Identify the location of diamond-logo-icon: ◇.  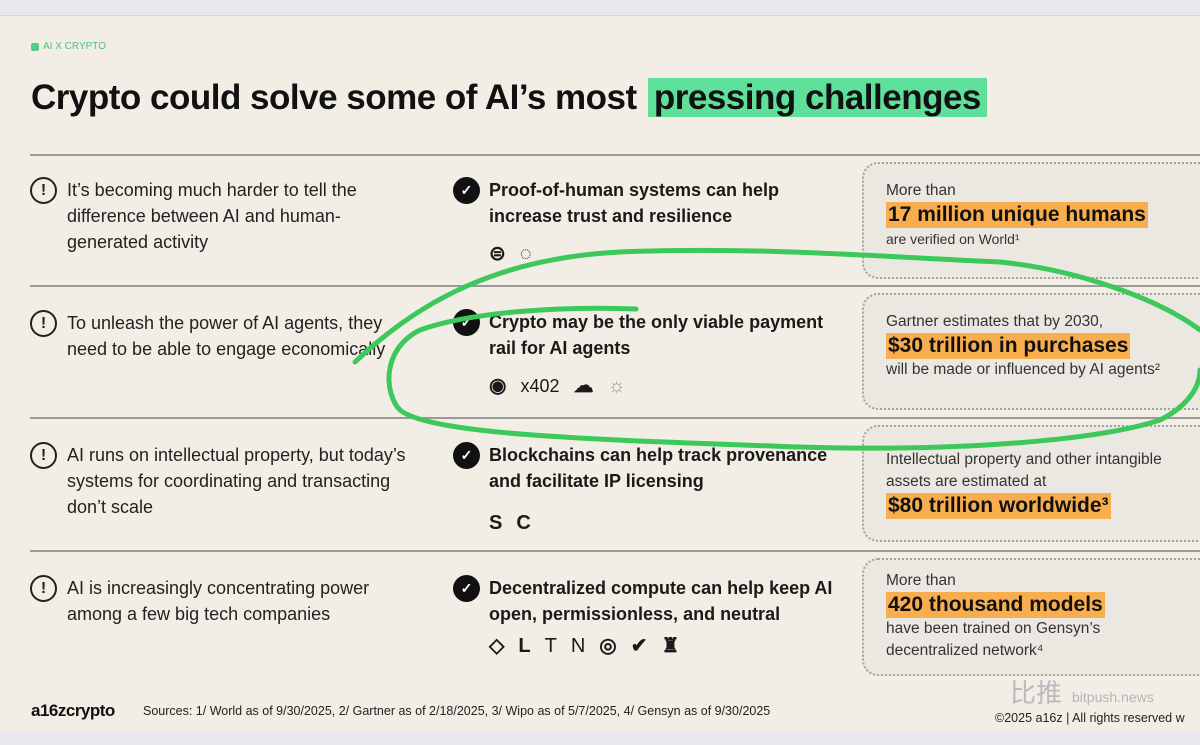
(497, 646).